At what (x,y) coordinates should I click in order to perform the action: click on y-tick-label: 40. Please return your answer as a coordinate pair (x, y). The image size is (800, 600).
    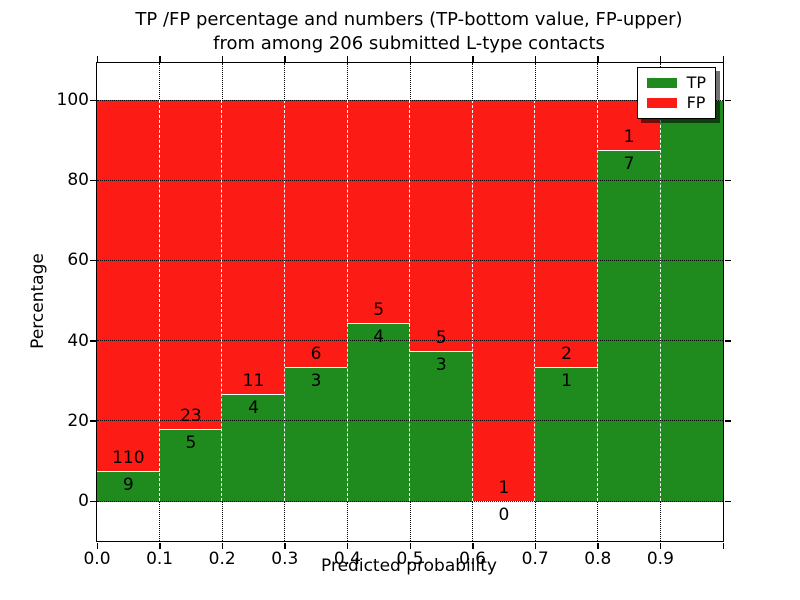
    Looking at the image, I should click on (78, 340).